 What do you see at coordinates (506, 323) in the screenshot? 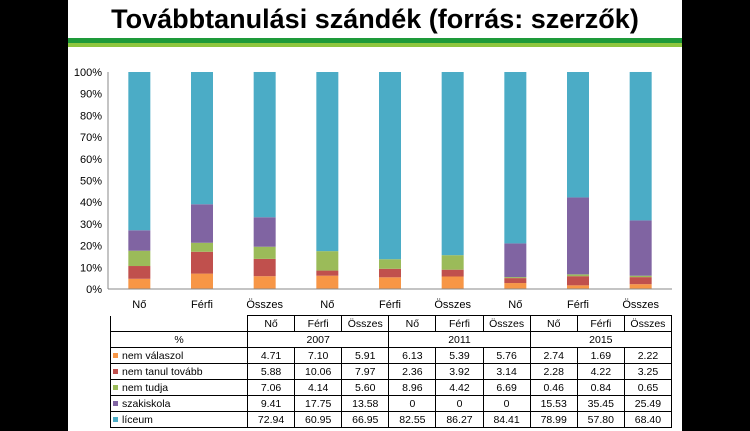
I see `table-category-header: Összes` at bounding box center [506, 323].